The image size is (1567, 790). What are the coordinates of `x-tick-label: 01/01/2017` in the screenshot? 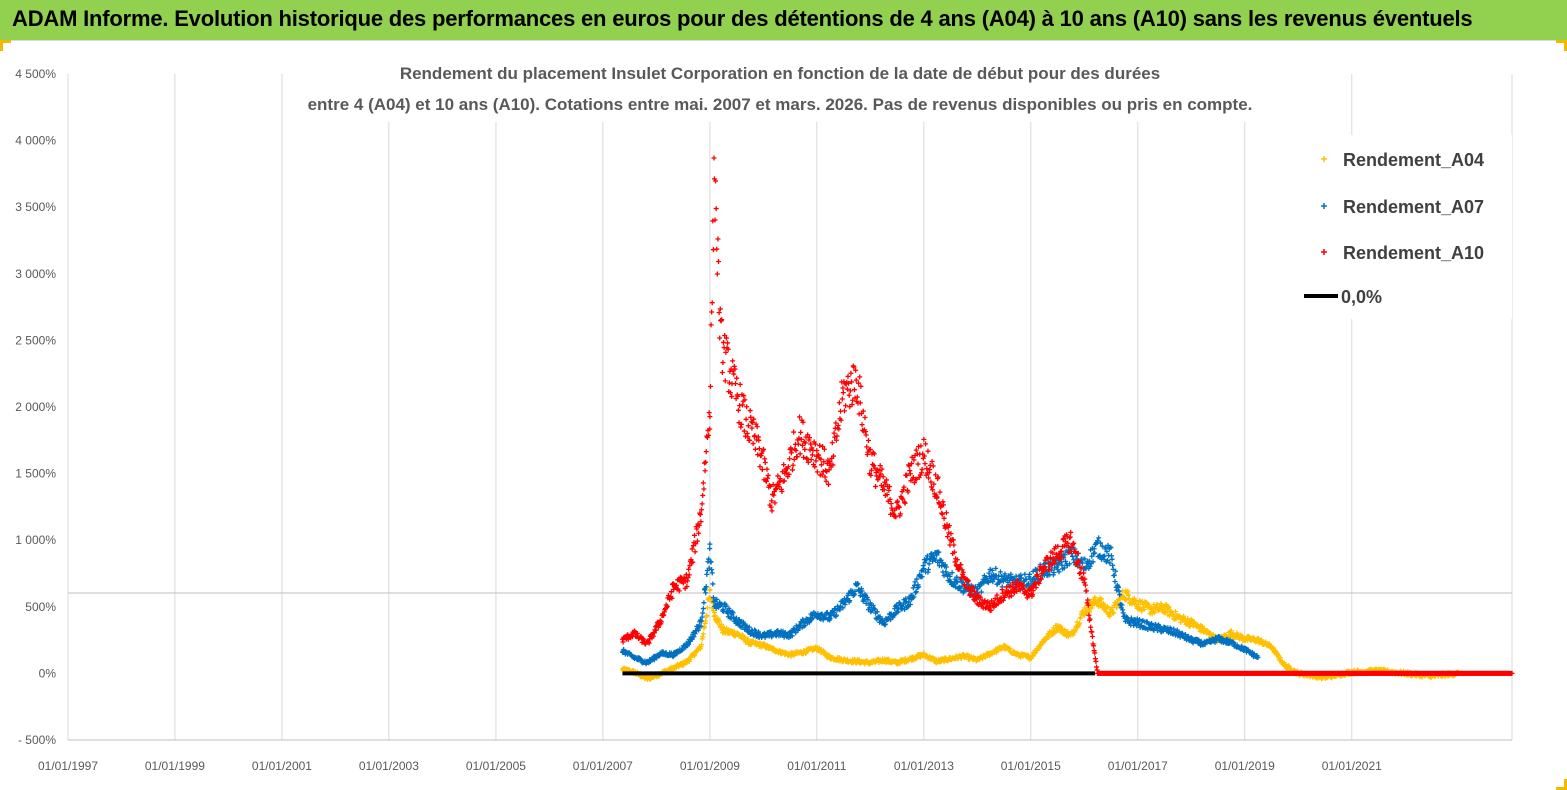 It's located at (1138, 766).